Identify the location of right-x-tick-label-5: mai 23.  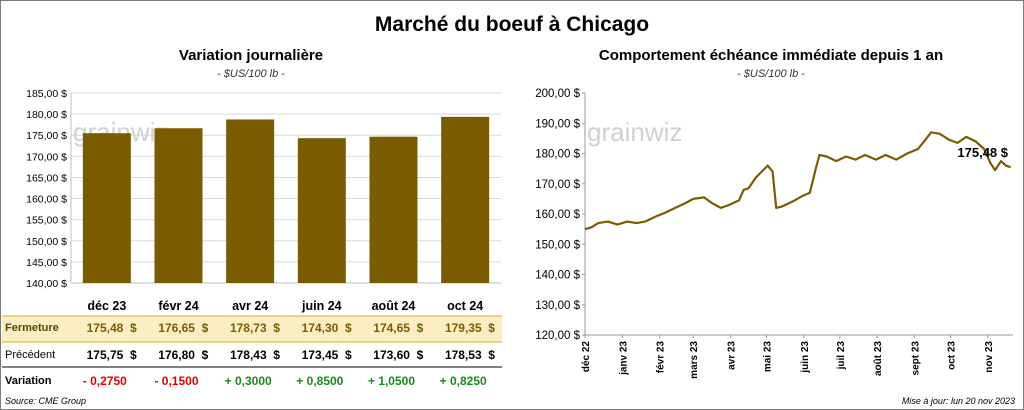
(768, 357).